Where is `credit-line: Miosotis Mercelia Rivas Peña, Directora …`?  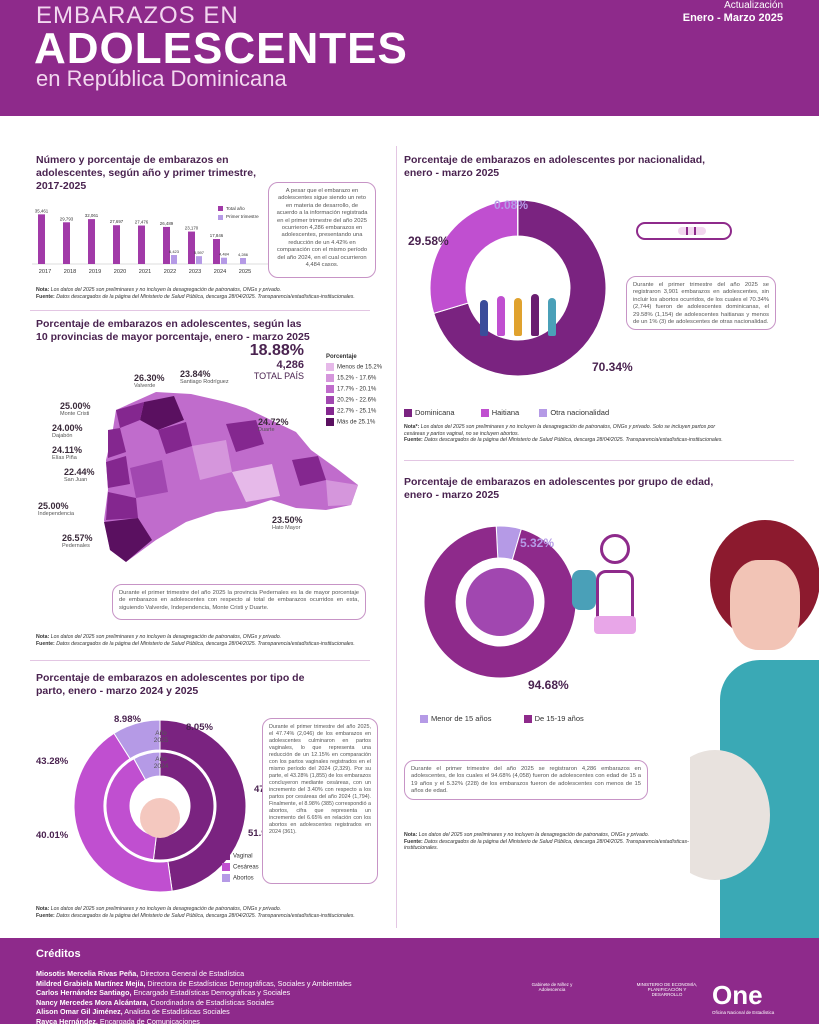
credit-line: Miosotis Mercelia Rivas Peña, Directora … is located at coordinates (140, 973).